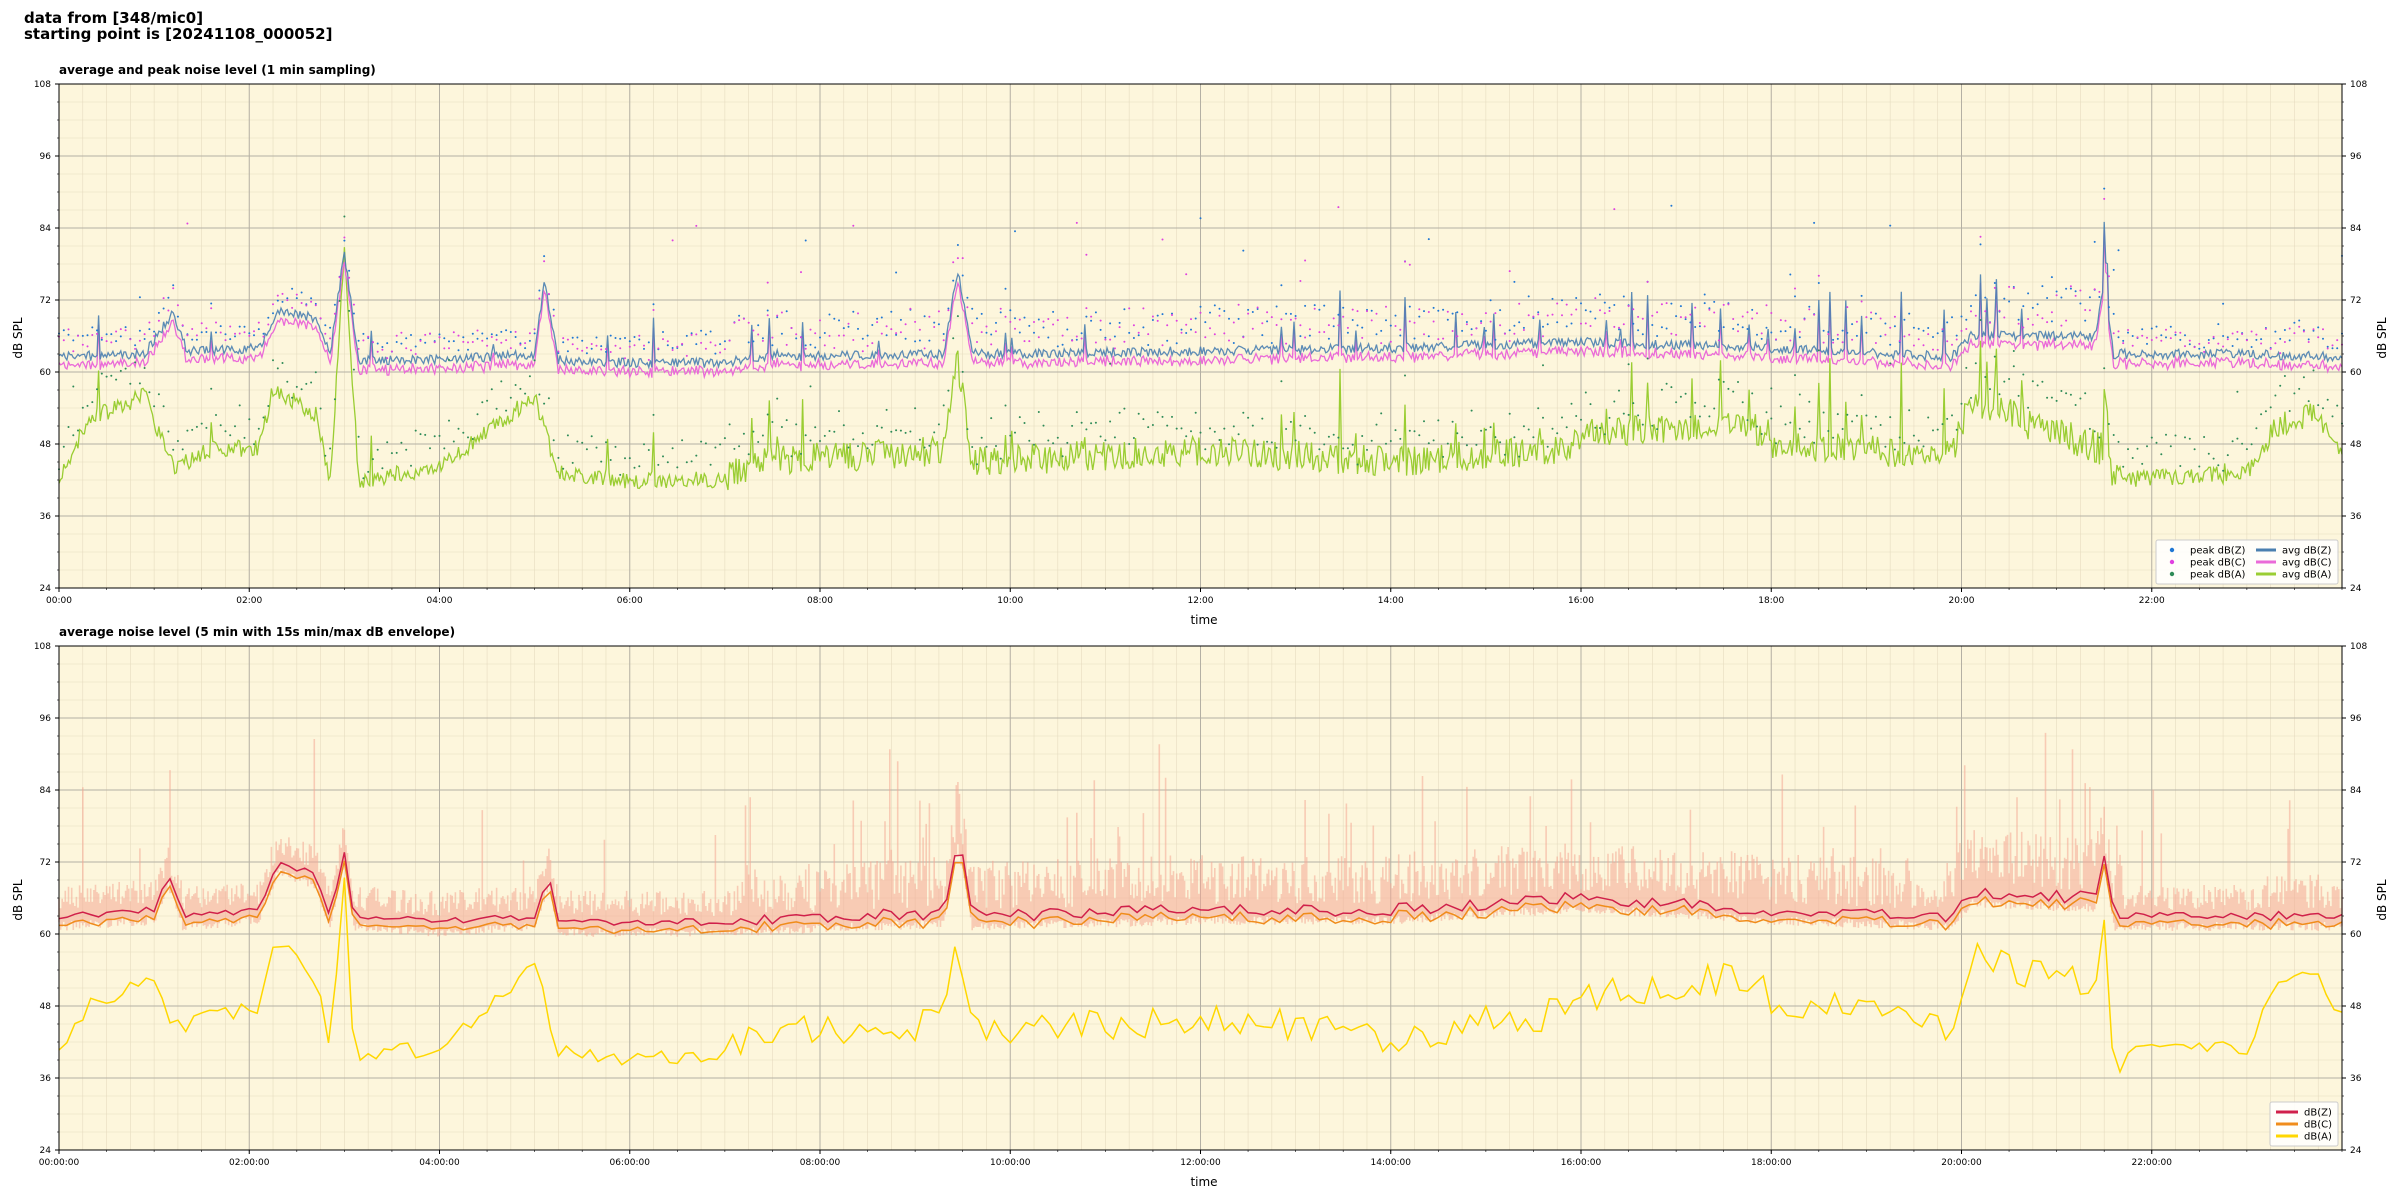 The height and width of the screenshot is (1200, 2400). I want to click on ytick-label-right: 84, so click(2356, 791).